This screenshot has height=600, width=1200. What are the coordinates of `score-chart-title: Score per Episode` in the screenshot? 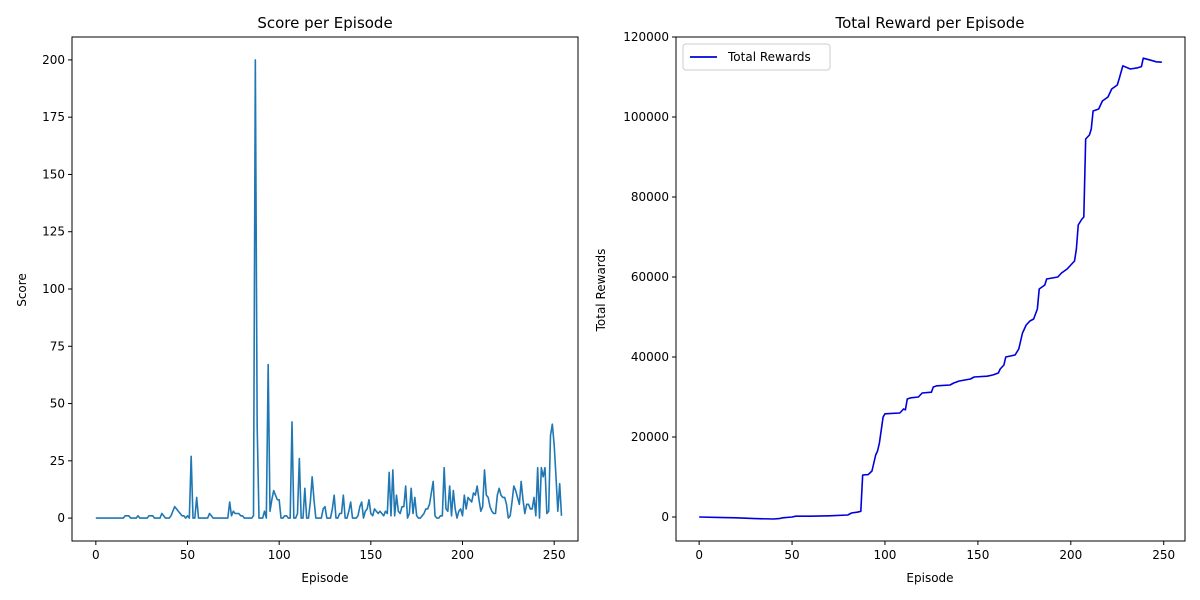 It's located at (324, 23).